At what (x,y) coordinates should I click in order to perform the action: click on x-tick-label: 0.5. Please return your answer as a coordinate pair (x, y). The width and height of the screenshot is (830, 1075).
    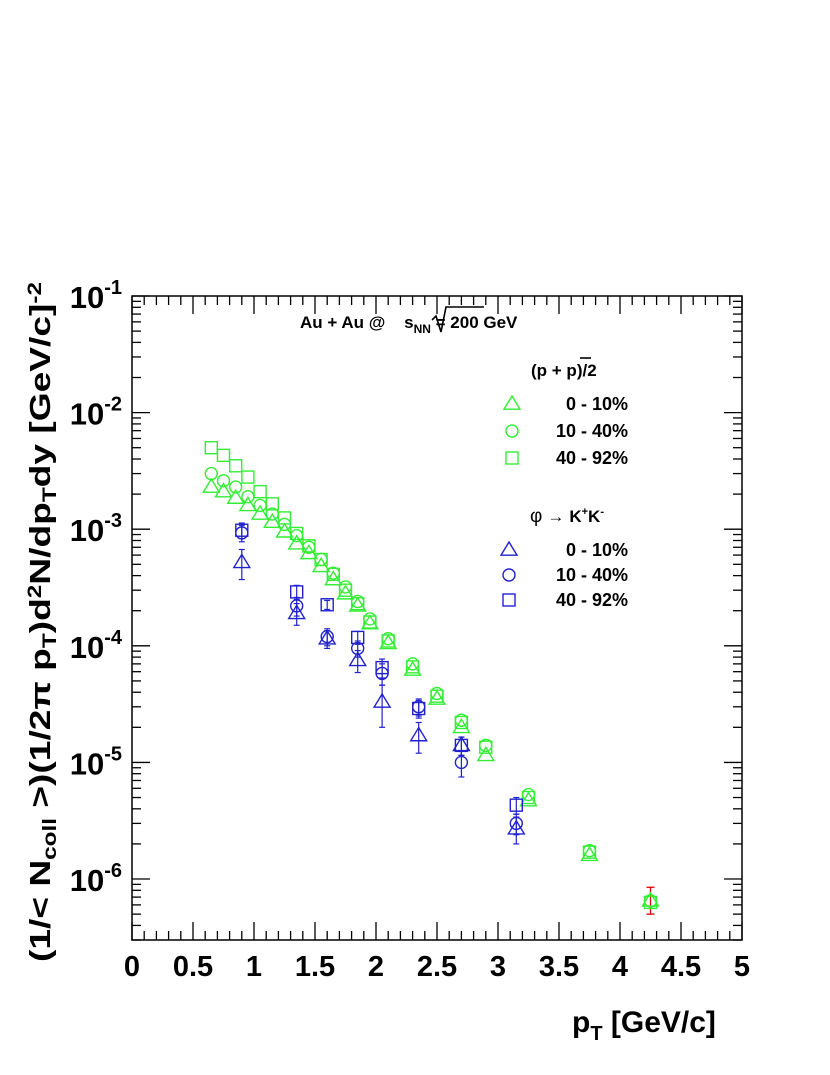
    Looking at the image, I should click on (193, 967).